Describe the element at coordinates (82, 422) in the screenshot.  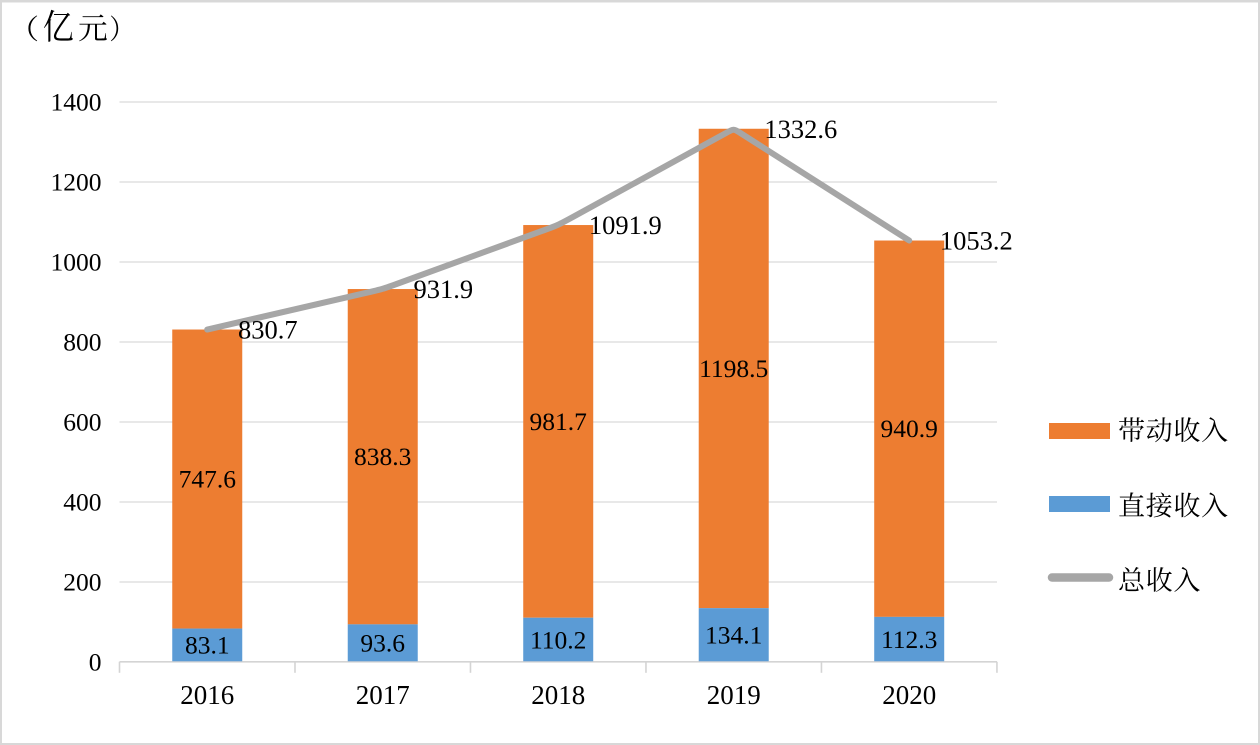
I see `svg-text: 600` at that location.